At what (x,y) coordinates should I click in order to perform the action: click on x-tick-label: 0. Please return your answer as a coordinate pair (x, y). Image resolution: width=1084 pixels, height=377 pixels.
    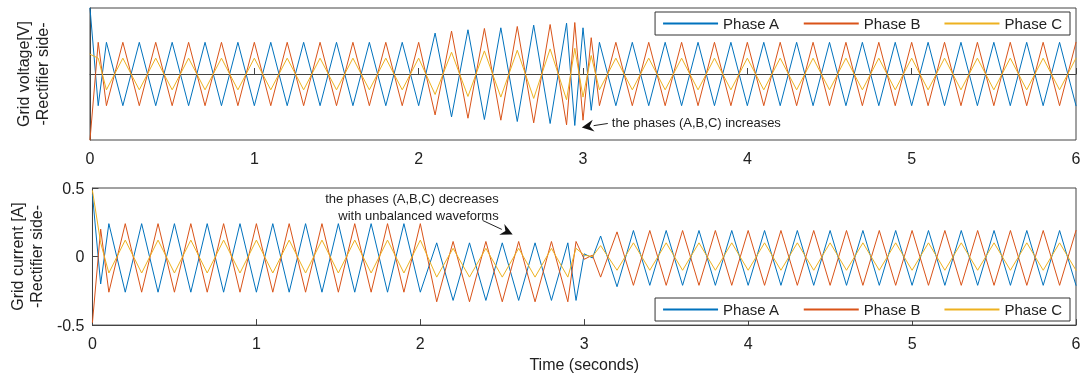
    Looking at the image, I should click on (93, 343).